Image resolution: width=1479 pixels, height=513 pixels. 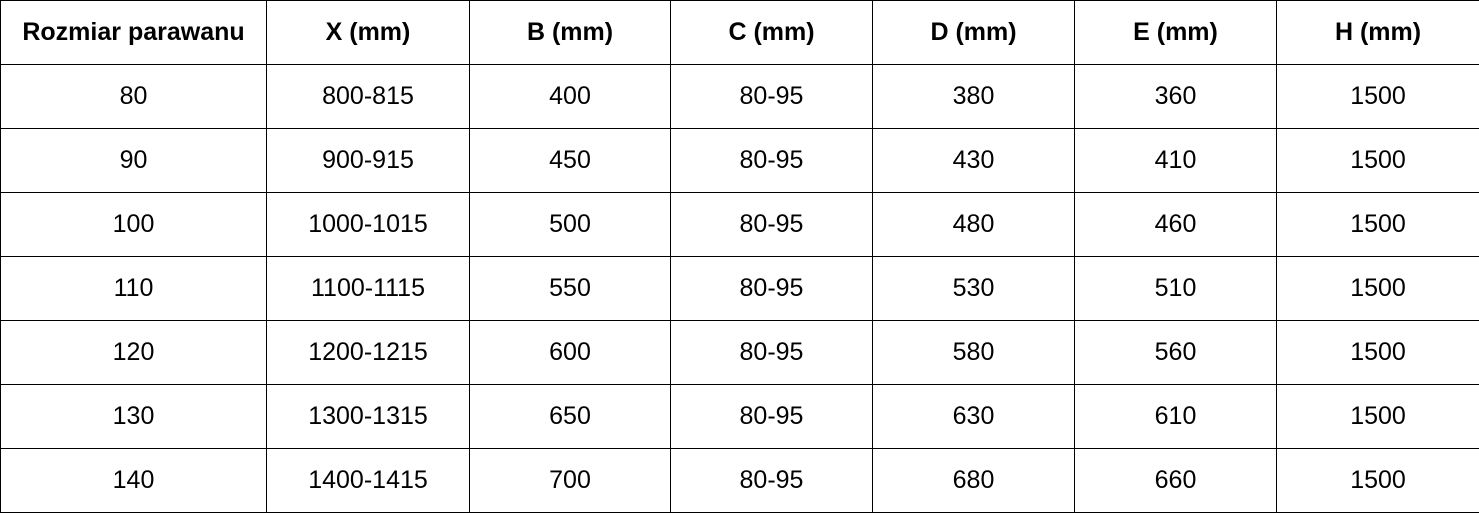 What do you see at coordinates (368, 32) in the screenshot?
I see `column-header: X (mm)` at bounding box center [368, 32].